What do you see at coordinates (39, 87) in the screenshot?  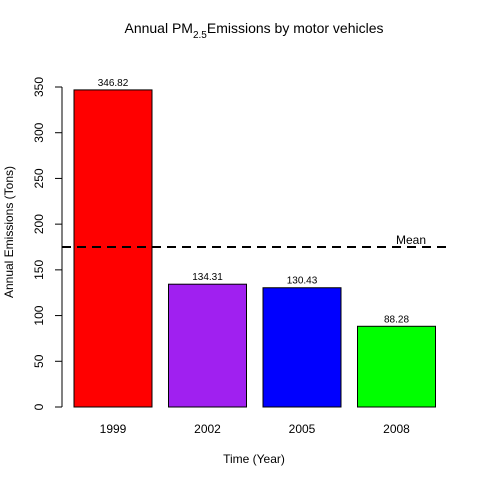 I see `y-tick-label: 350` at bounding box center [39, 87].